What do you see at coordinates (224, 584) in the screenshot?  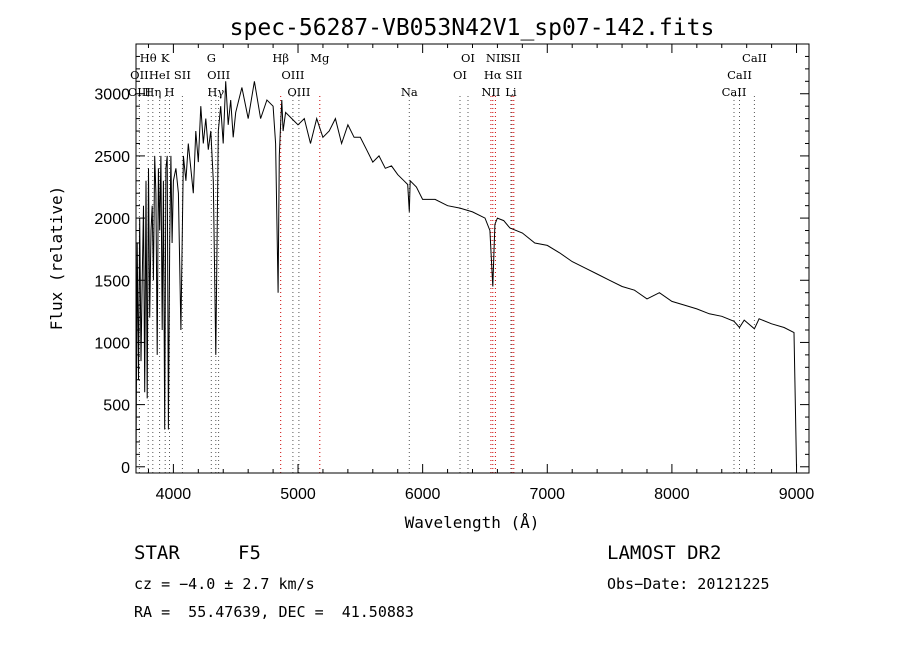 I see `redshift-text: cz = −4.0 ± 2.7 km/s` at bounding box center [224, 584].